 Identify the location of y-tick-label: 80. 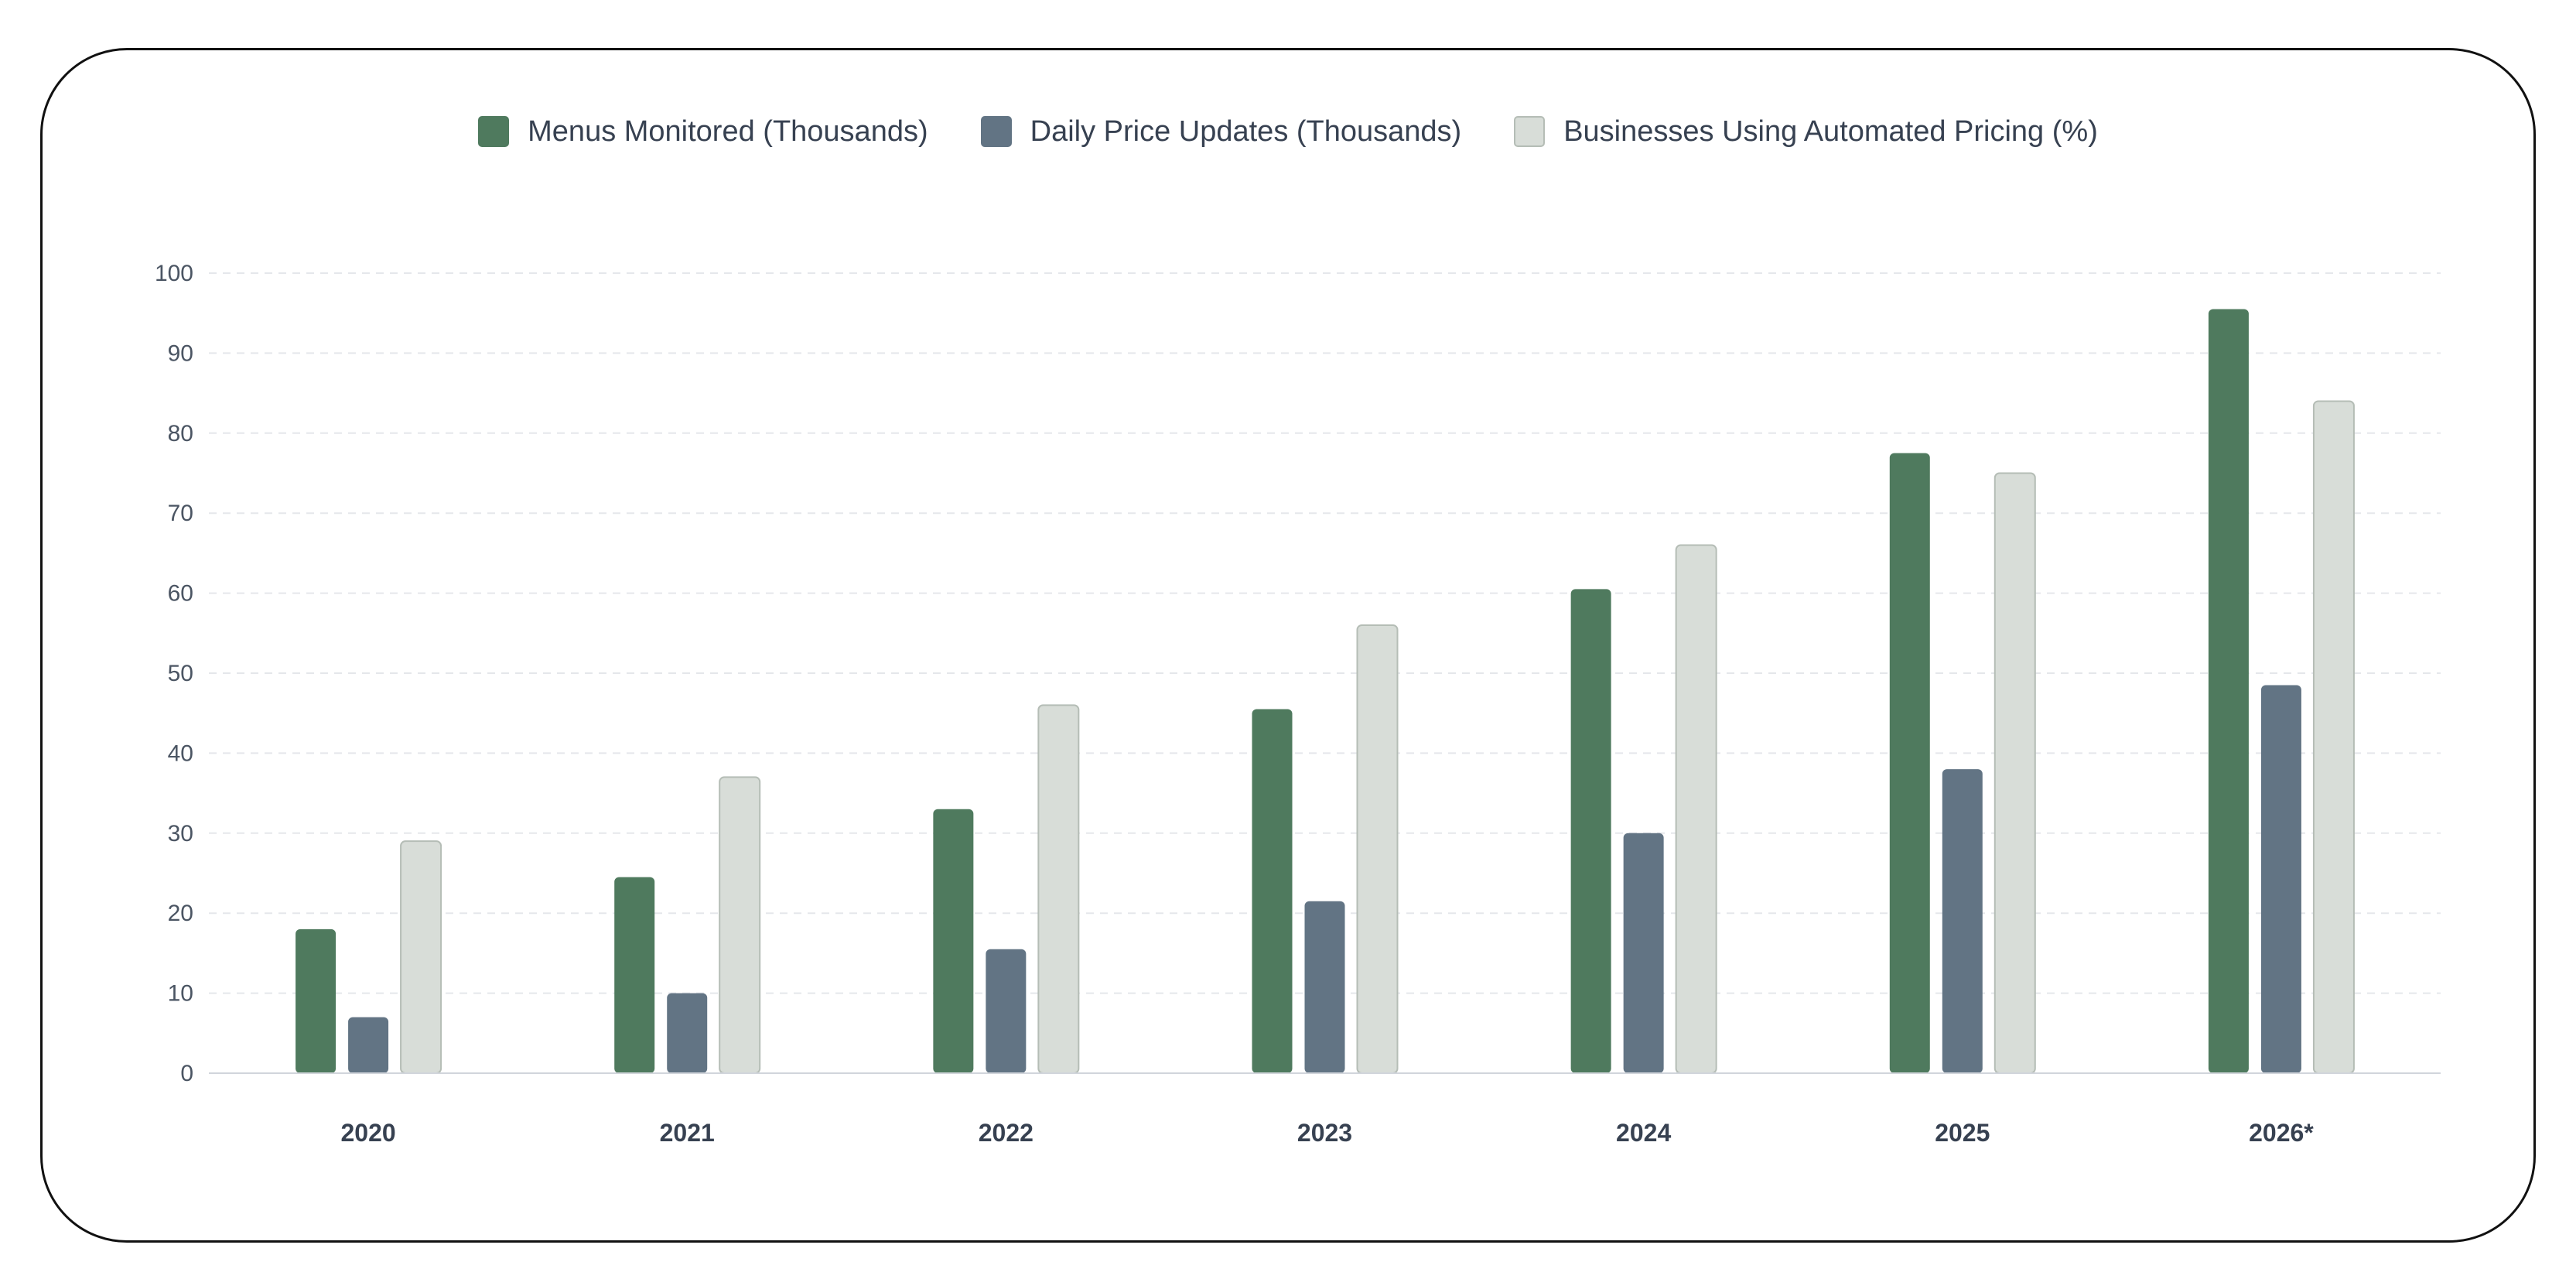
(180, 433).